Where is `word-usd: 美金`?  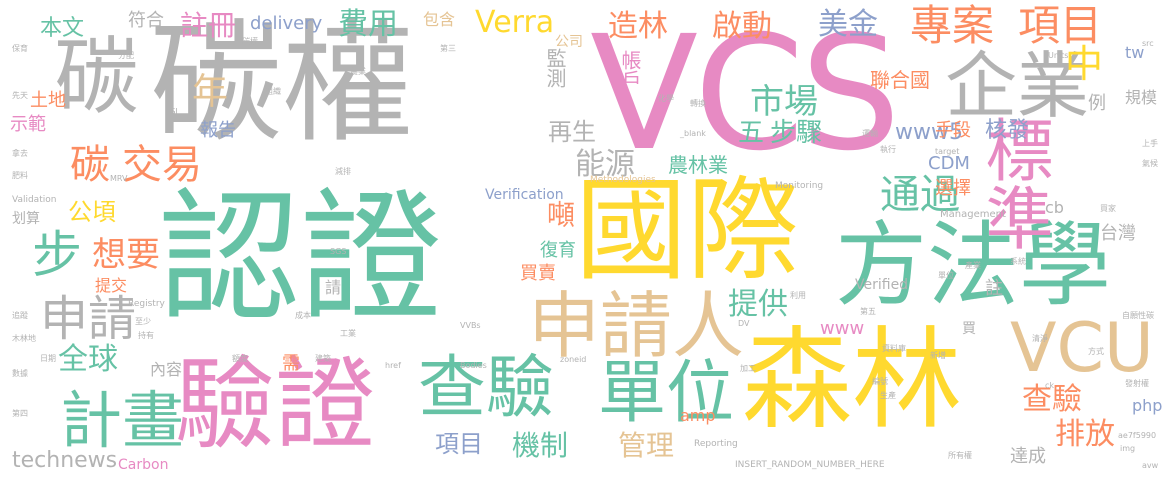 word-usd: 美金 is located at coordinates (848, 24).